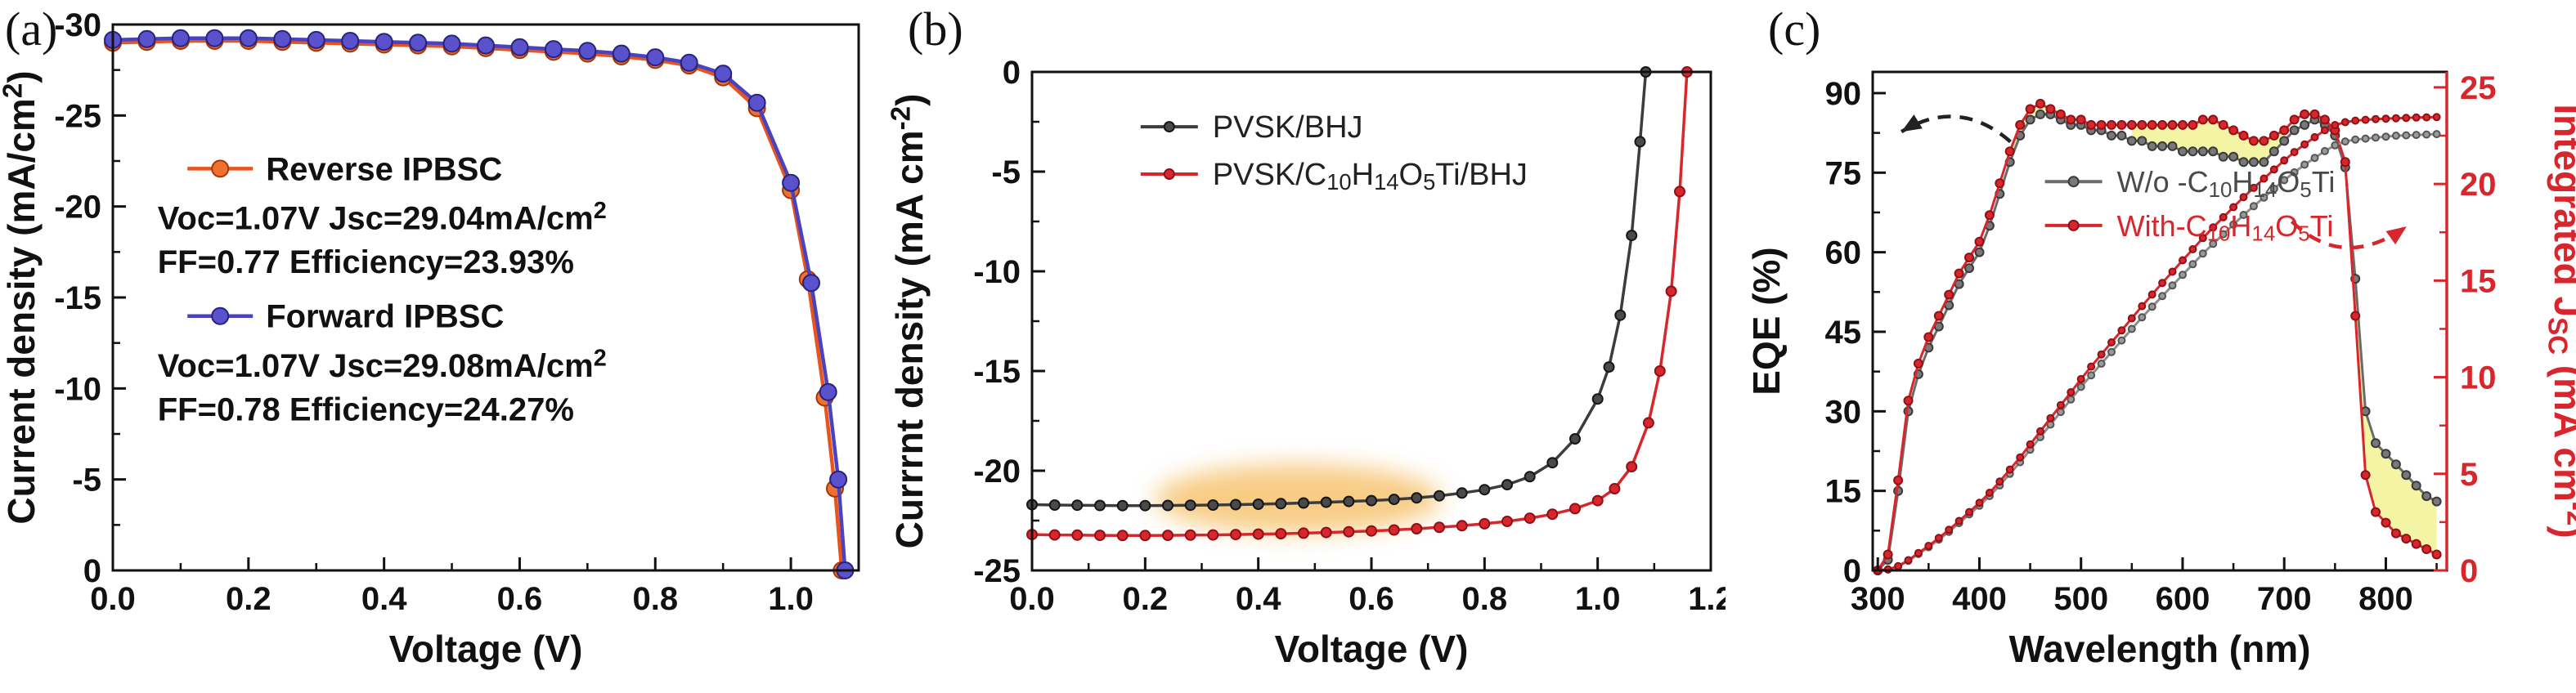 This screenshot has width=2576, height=693. What do you see at coordinates (382, 218) in the screenshot?
I see `svg-text: Voc=1.07V Jsc=29.04mA/cm2` at bounding box center [382, 218].